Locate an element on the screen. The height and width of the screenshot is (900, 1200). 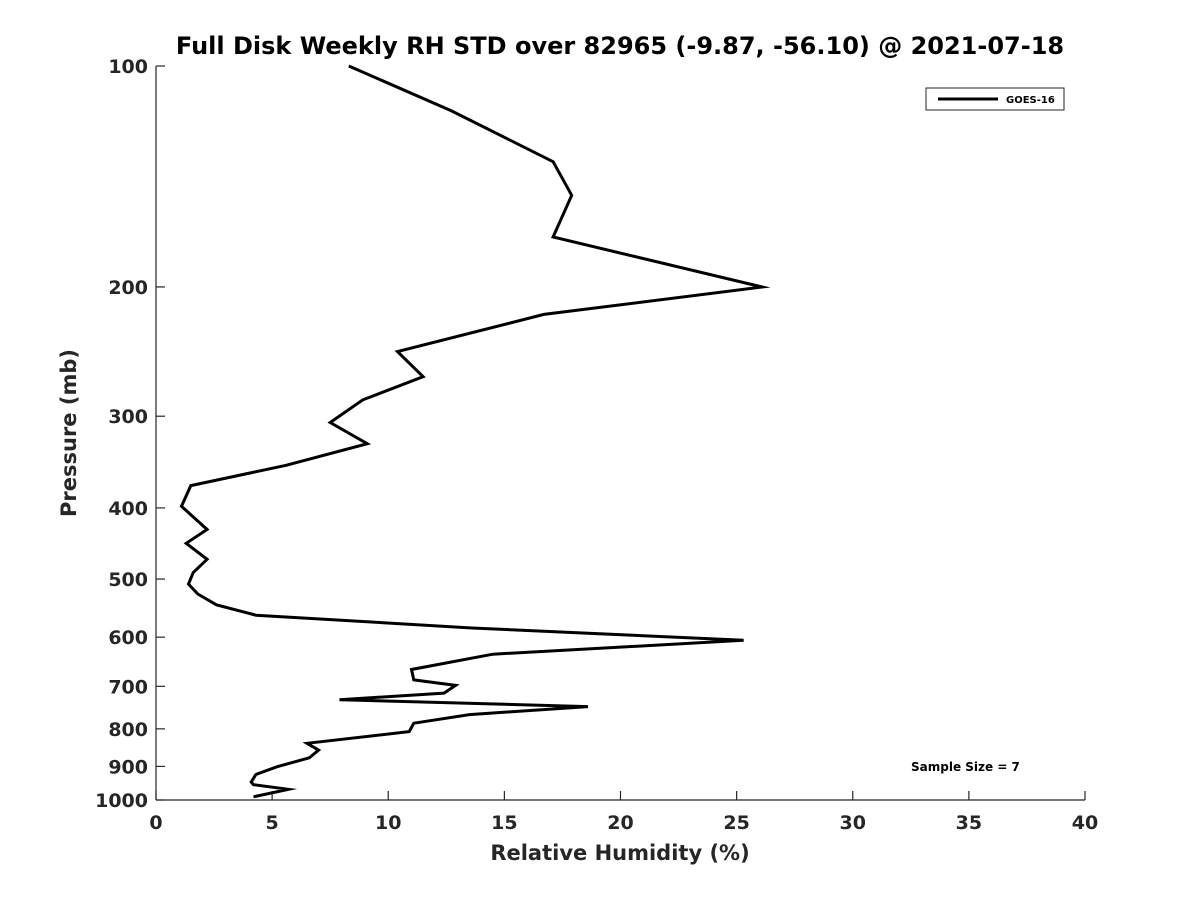
x-ticks: 0 5 10 15 20 25 30 35 40 is located at coordinates (623, 812).